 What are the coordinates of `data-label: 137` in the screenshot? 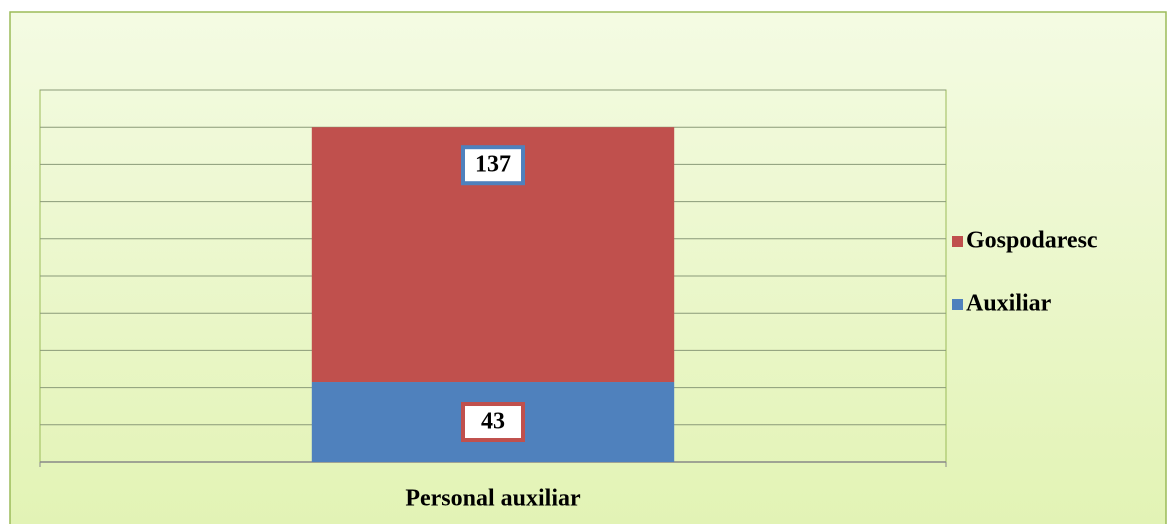 It's located at (493, 165).